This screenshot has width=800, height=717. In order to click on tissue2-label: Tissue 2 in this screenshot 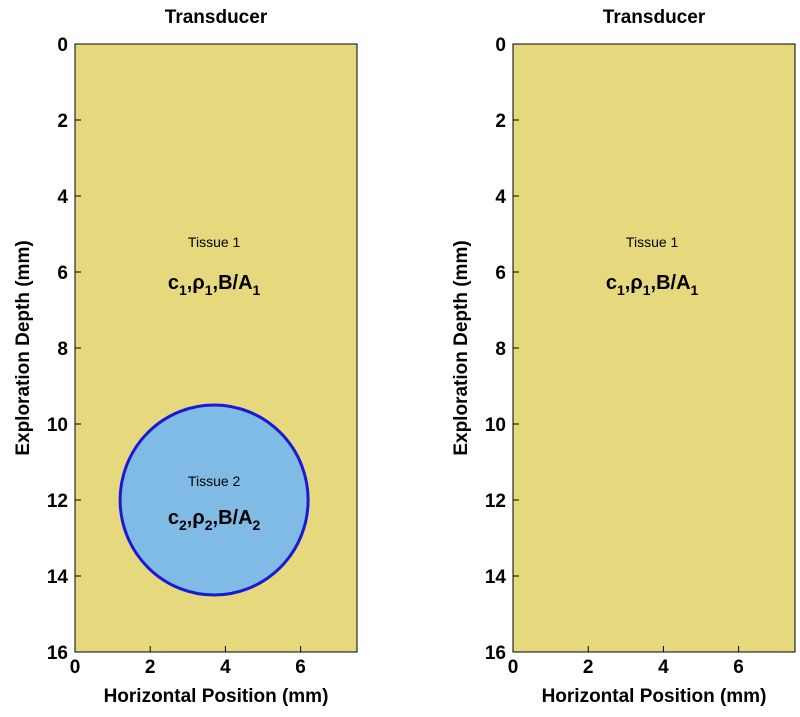, I will do `click(214, 481)`.